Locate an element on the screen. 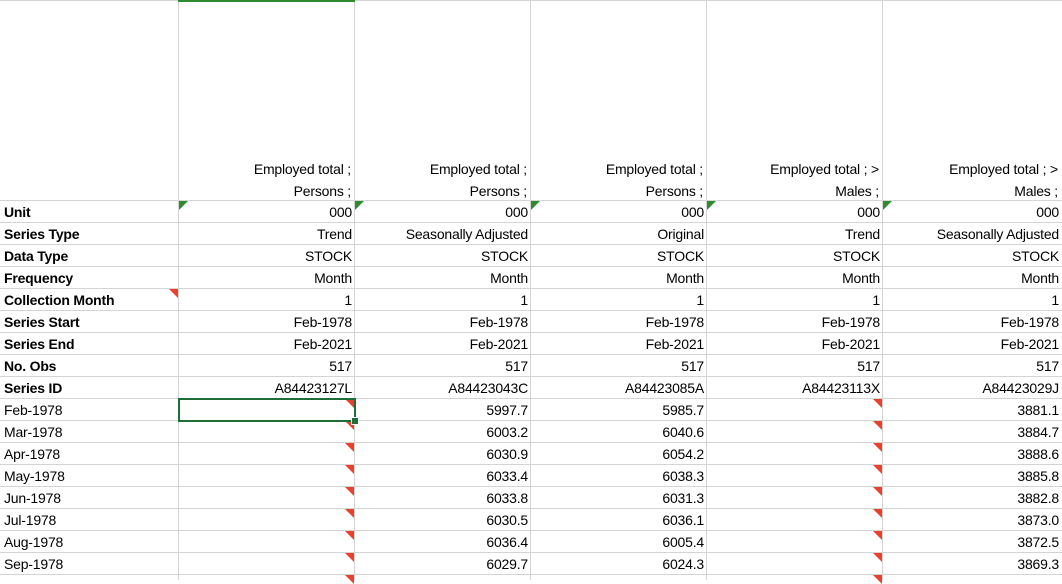 This screenshot has width=1062, height=584. meta-row-label: Series End is located at coordinates (39, 344).